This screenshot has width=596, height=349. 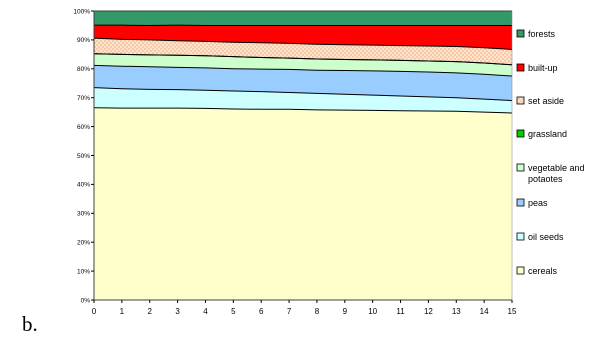 What do you see at coordinates (428, 311) in the screenshot?
I see `x-tick-label: 12` at bounding box center [428, 311].